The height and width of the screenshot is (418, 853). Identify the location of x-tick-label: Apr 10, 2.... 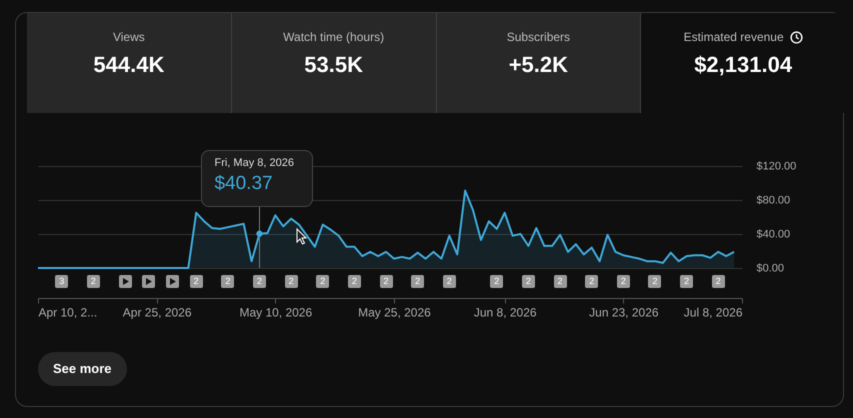
(68, 313).